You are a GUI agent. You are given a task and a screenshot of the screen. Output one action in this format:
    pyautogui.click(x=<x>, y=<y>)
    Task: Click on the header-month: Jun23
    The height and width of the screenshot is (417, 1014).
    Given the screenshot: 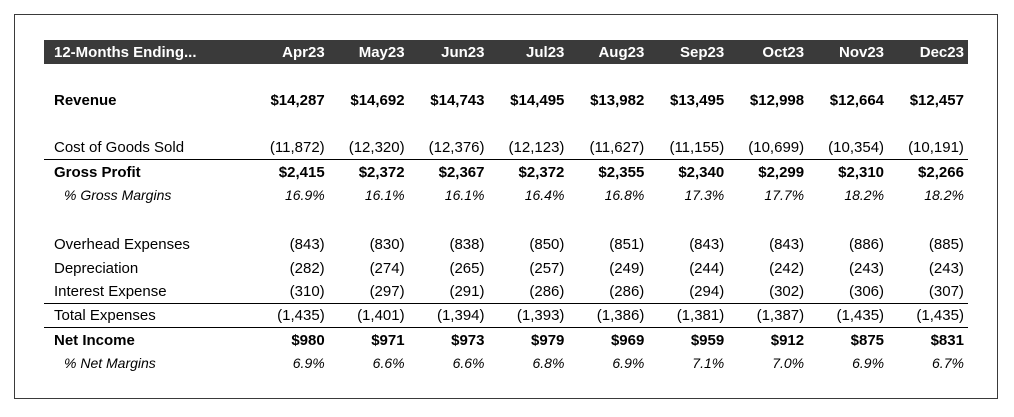 What is the action you would take?
    pyautogui.click(x=463, y=52)
    